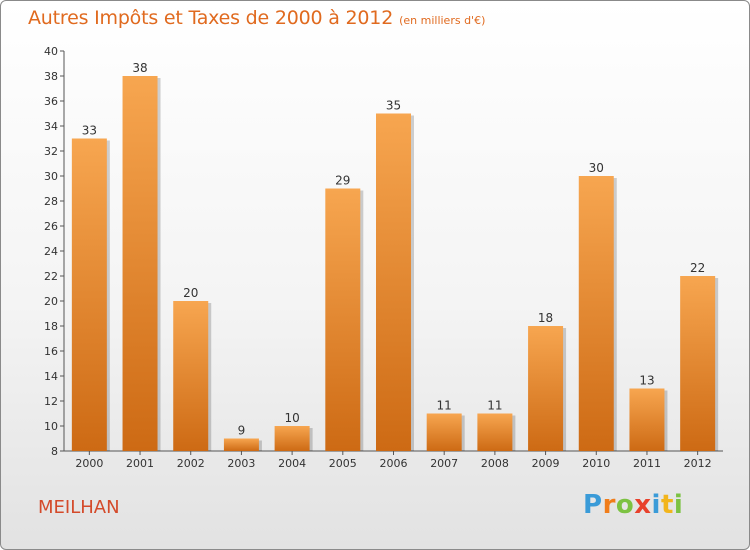 This screenshot has height=550, width=750. I want to click on logo-letter: r, so click(609, 505).